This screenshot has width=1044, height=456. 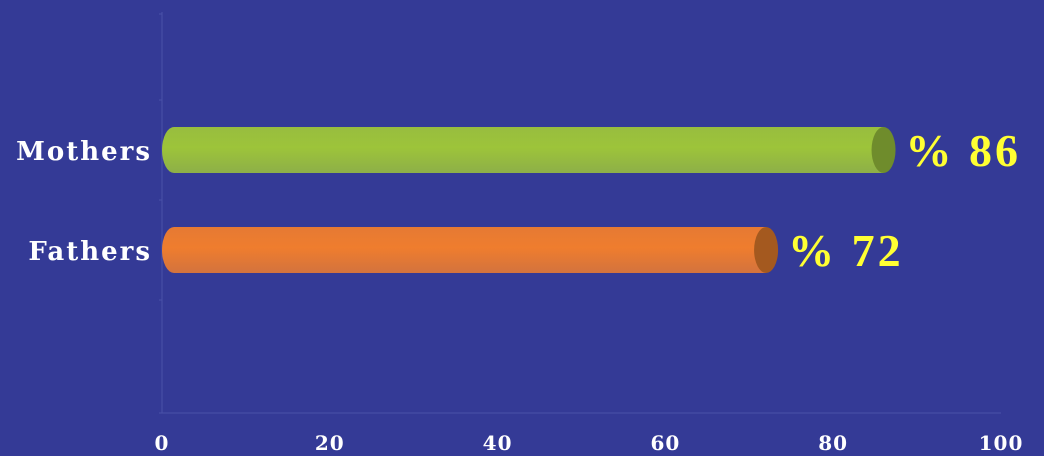 What do you see at coordinates (162, 443) in the screenshot?
I see `x-tick-label: 0` at bounding box center [162, 443].